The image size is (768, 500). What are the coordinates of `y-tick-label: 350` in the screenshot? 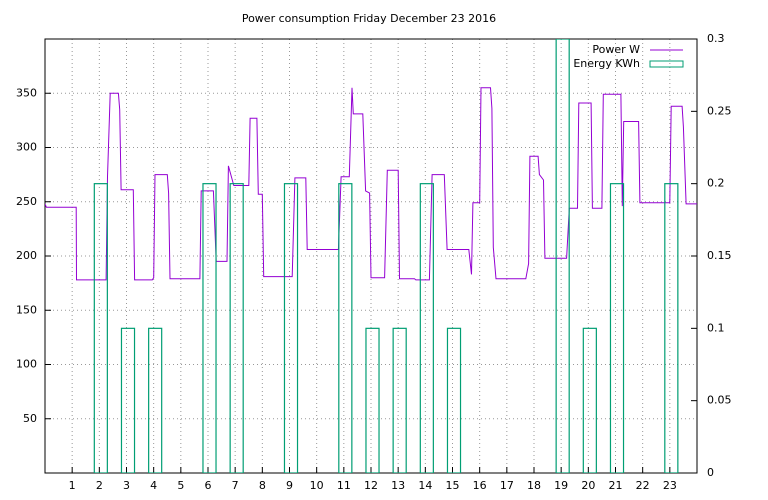 It's located at (26, 92).